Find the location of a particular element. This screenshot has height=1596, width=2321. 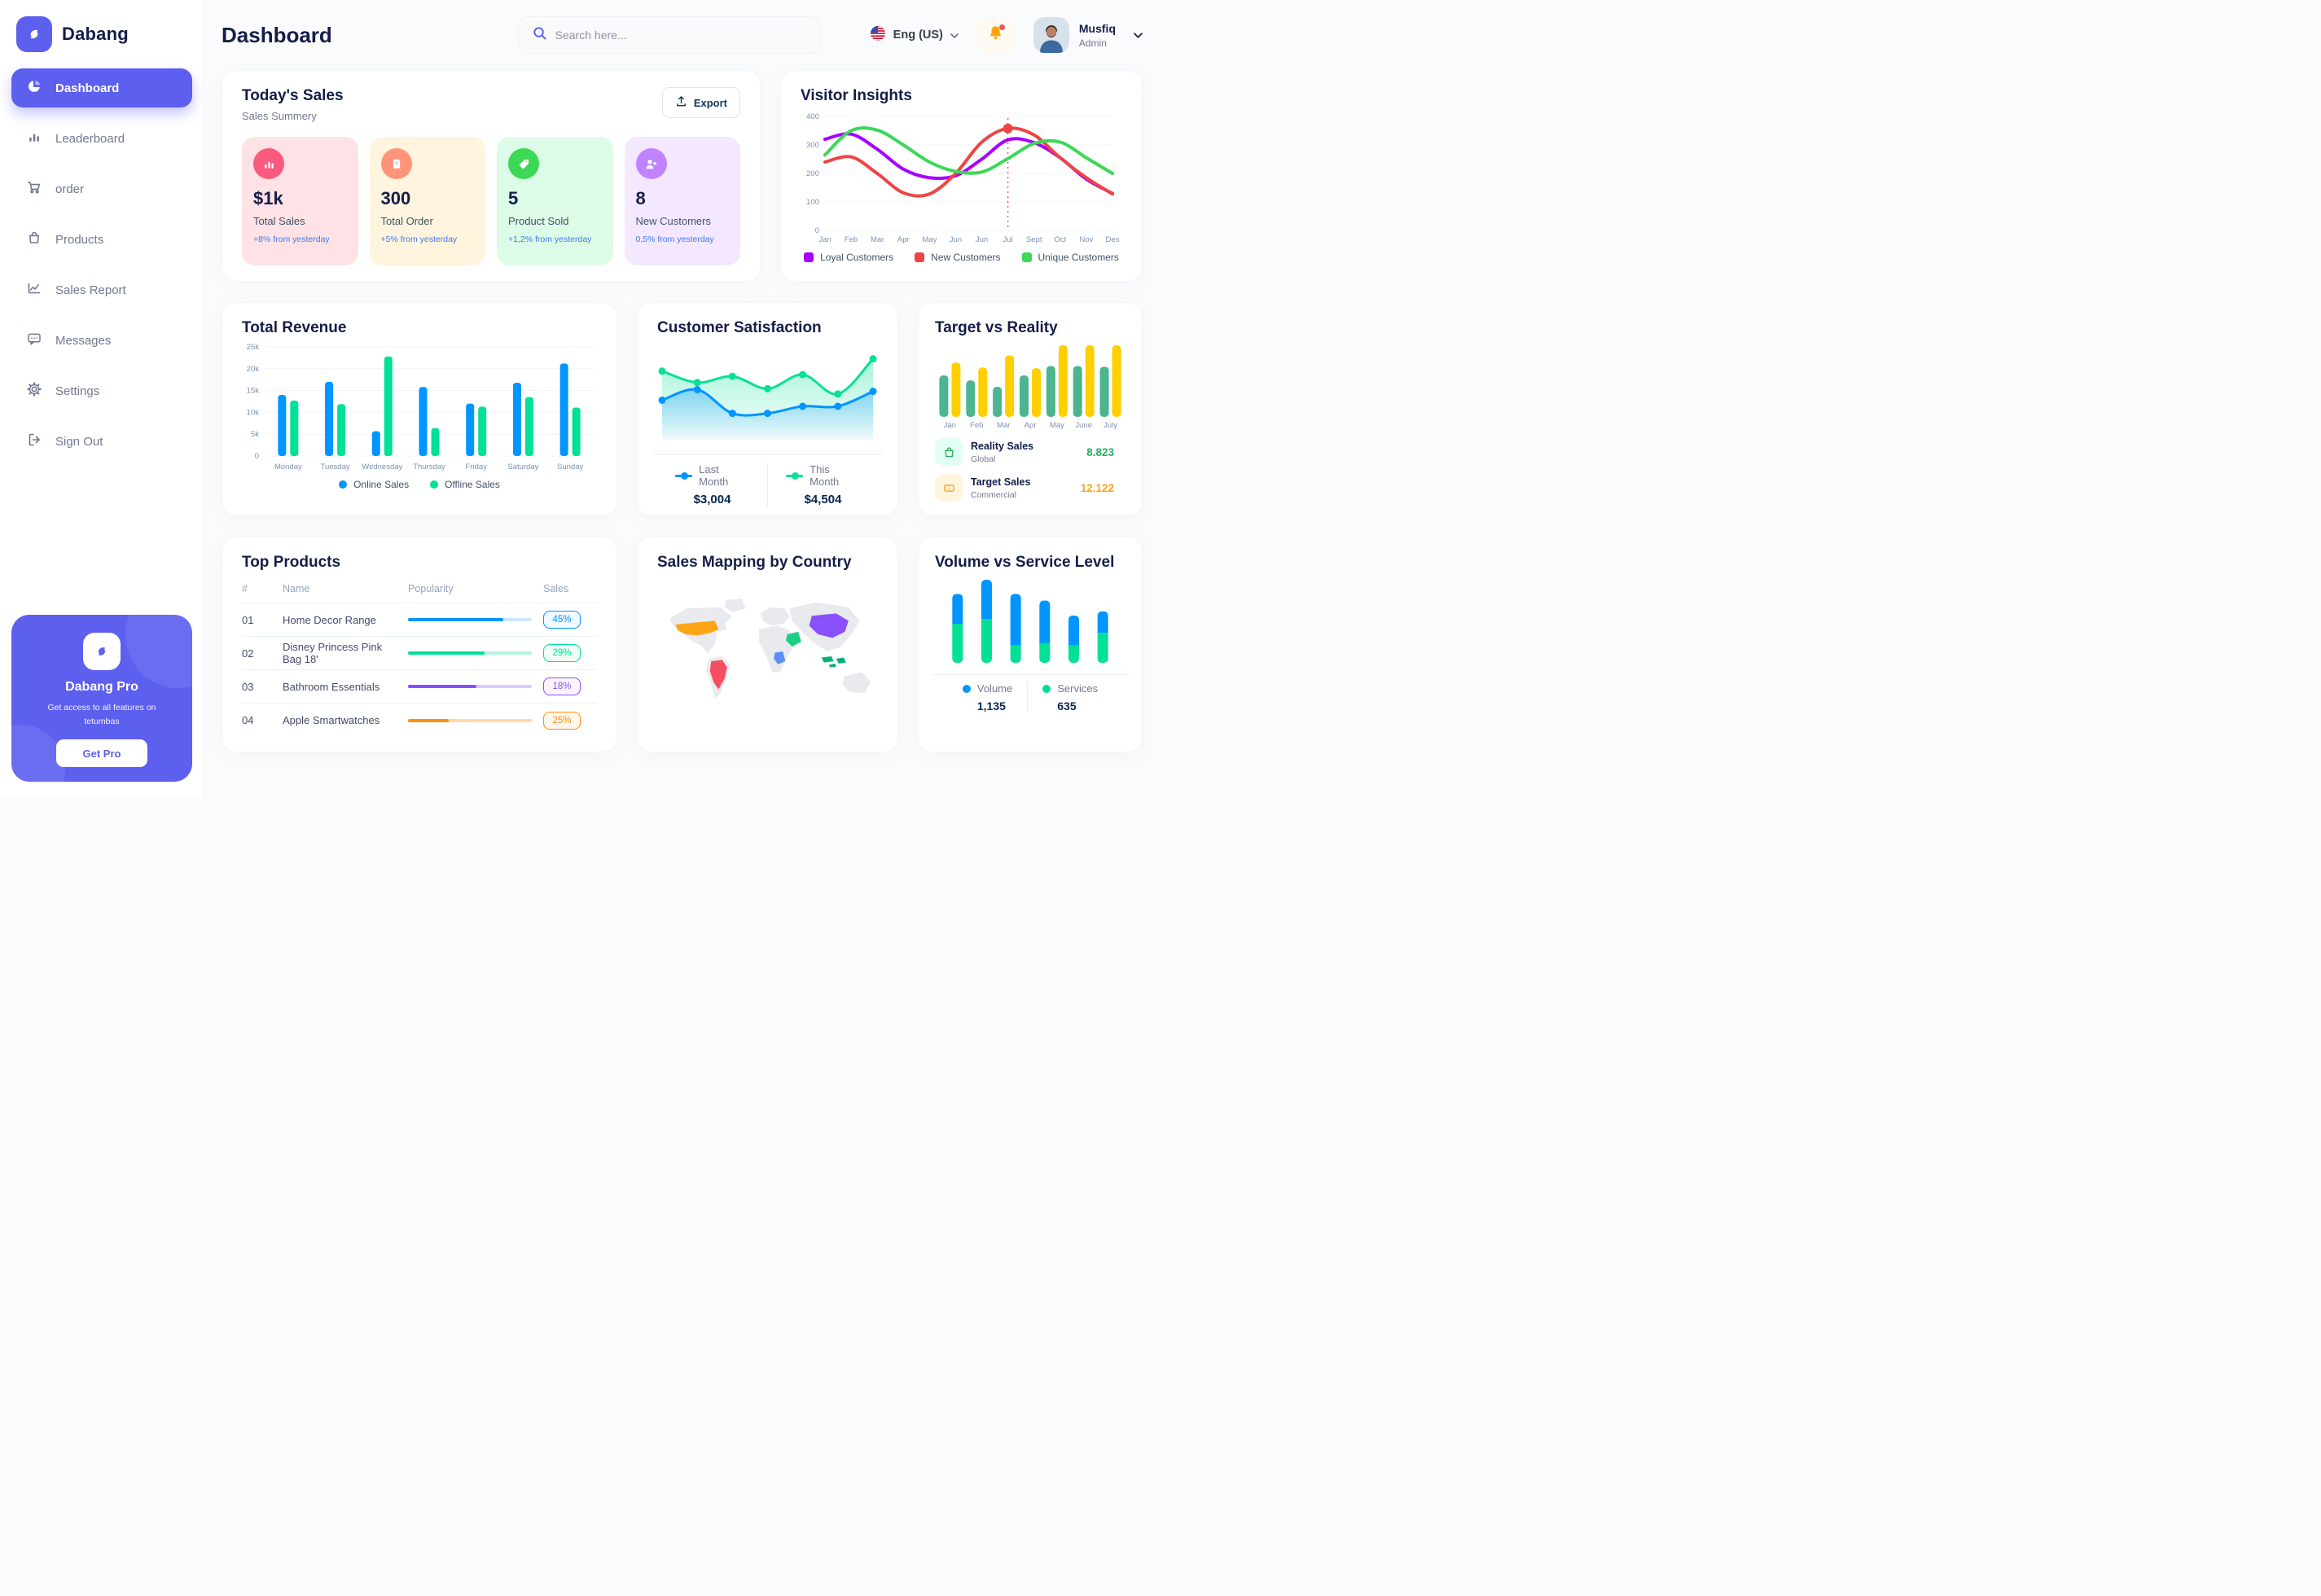

legend-target-sales: Target Sales Commercial 12.122 is located at coordinates (1030, 488).